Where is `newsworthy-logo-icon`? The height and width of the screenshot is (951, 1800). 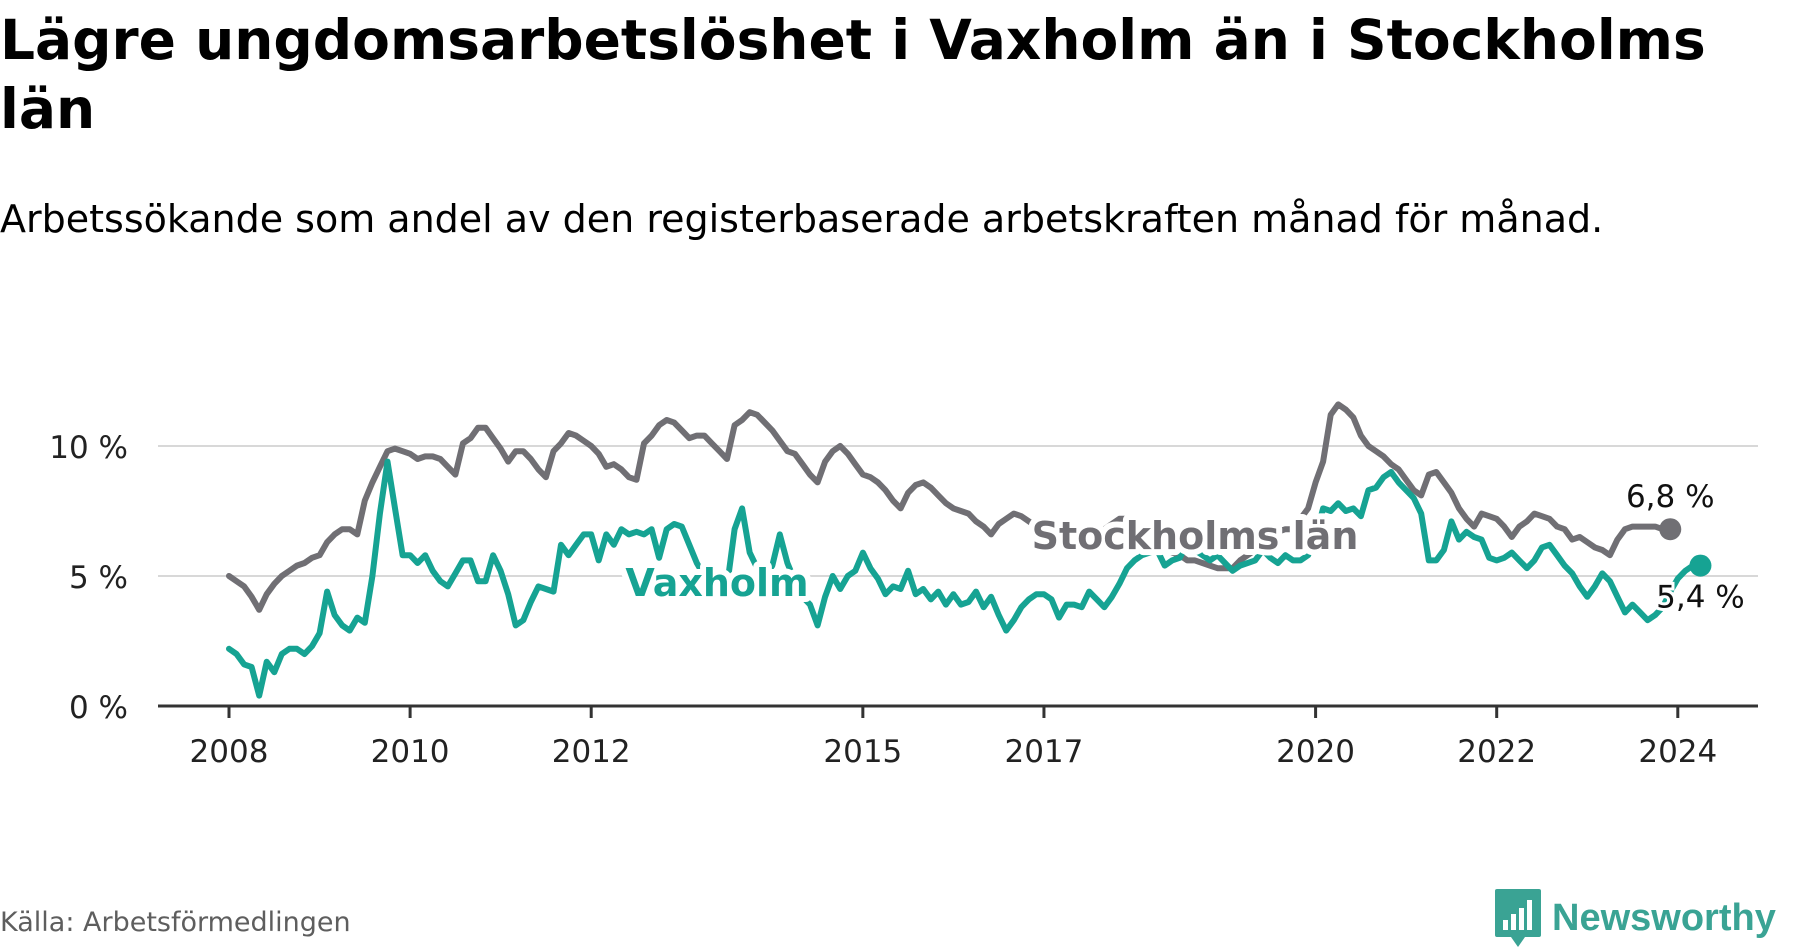 newsworthy-logo-icon is located at coordinates (1518, 918).